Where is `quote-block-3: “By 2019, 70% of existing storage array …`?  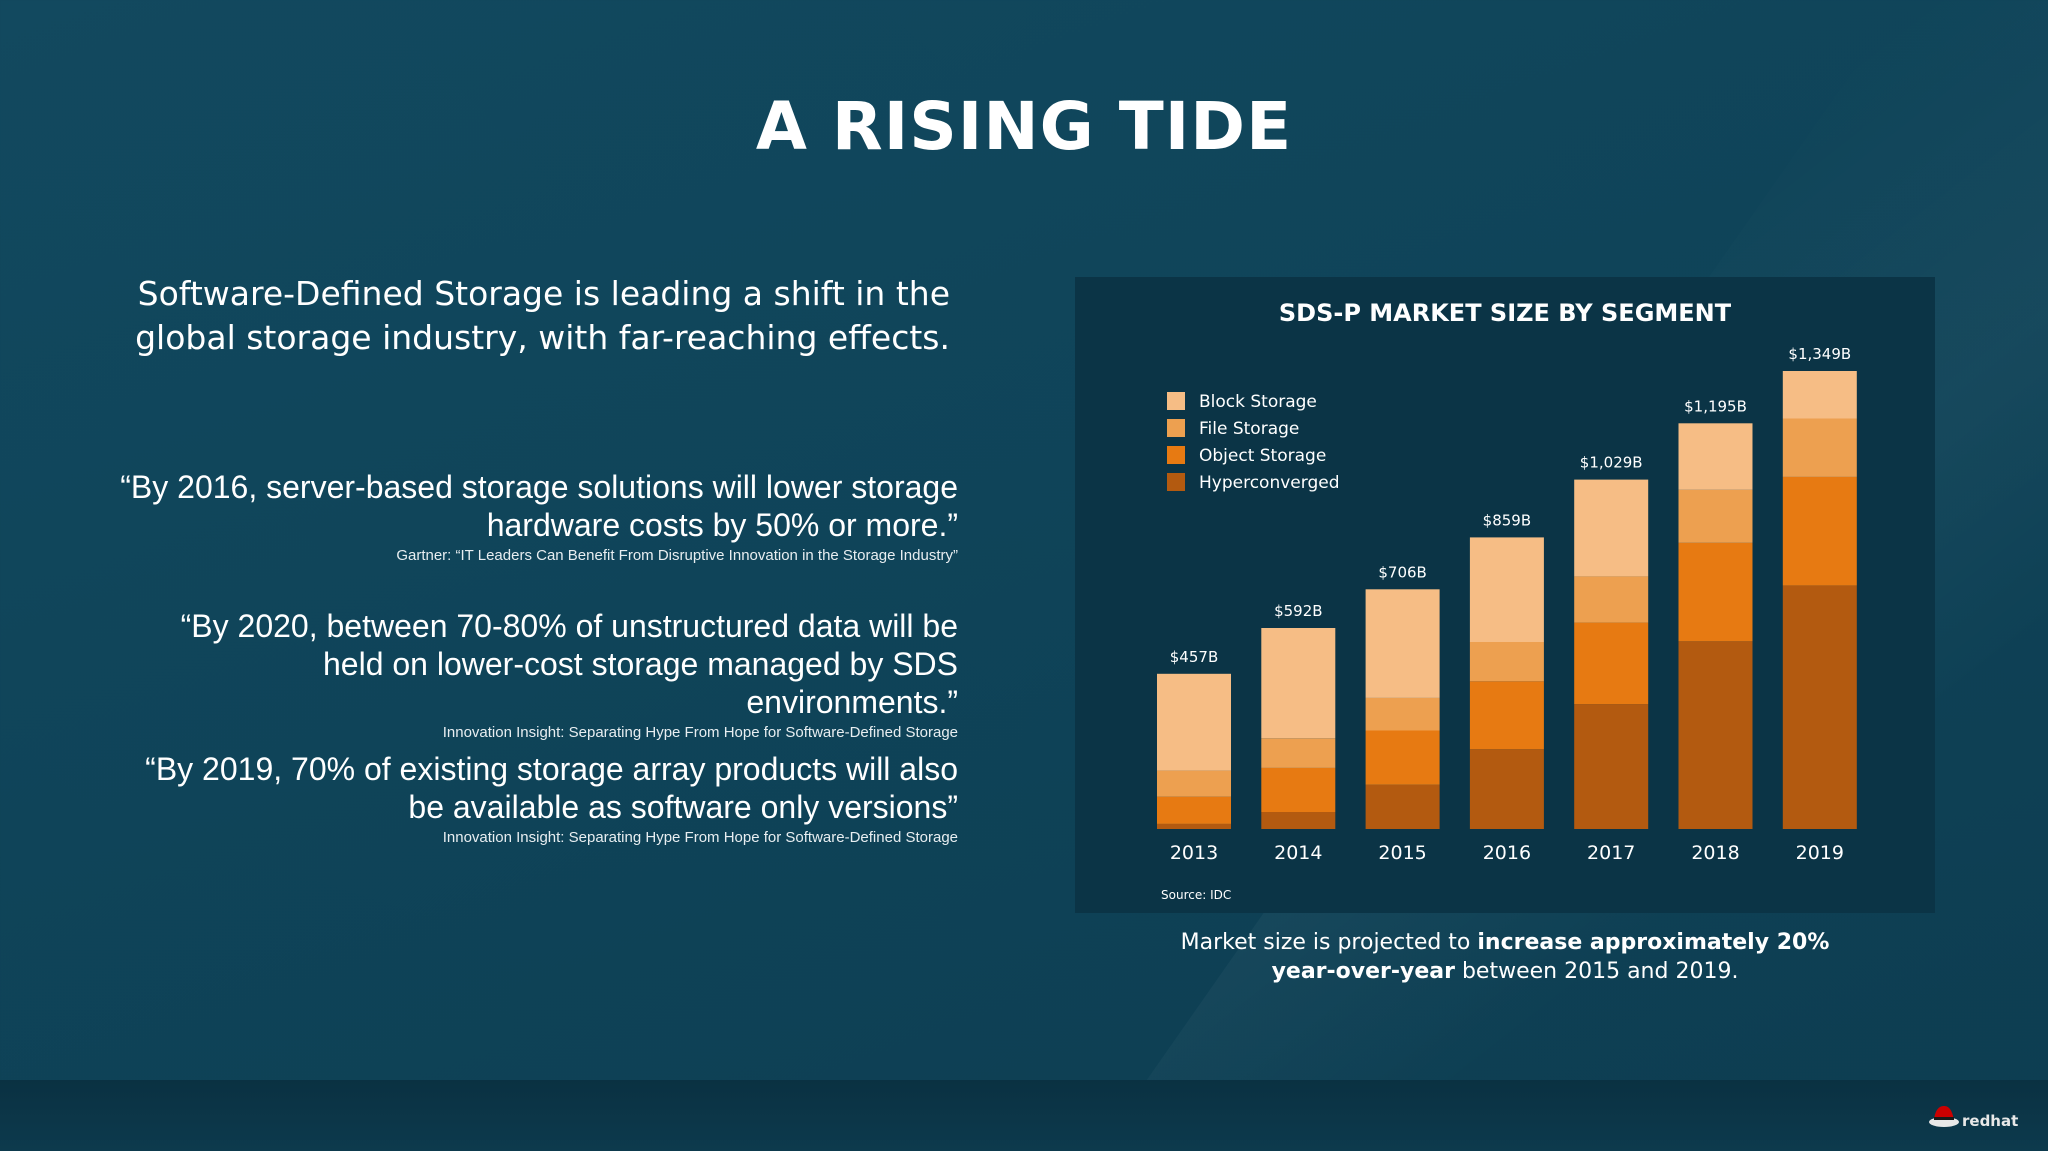 quote-block-3: “By 2019, 70% of existing storage array … is located at coordinates (539, 799).